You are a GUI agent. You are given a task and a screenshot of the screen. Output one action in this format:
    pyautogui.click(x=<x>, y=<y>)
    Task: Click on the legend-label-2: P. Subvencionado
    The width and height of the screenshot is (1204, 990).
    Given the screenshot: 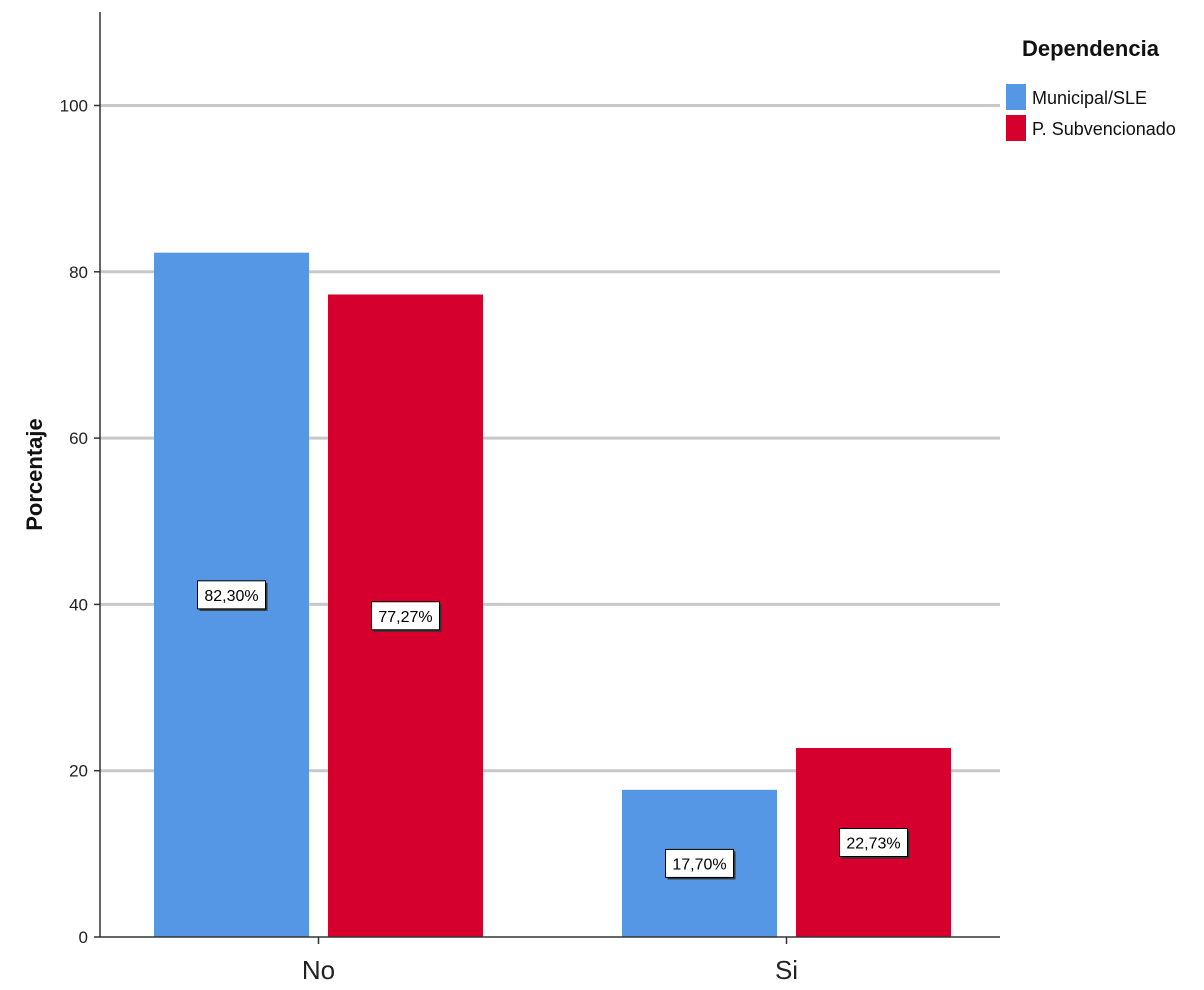 What is the action you would take?
    pyautogui.click(x=1104, y=129)
    